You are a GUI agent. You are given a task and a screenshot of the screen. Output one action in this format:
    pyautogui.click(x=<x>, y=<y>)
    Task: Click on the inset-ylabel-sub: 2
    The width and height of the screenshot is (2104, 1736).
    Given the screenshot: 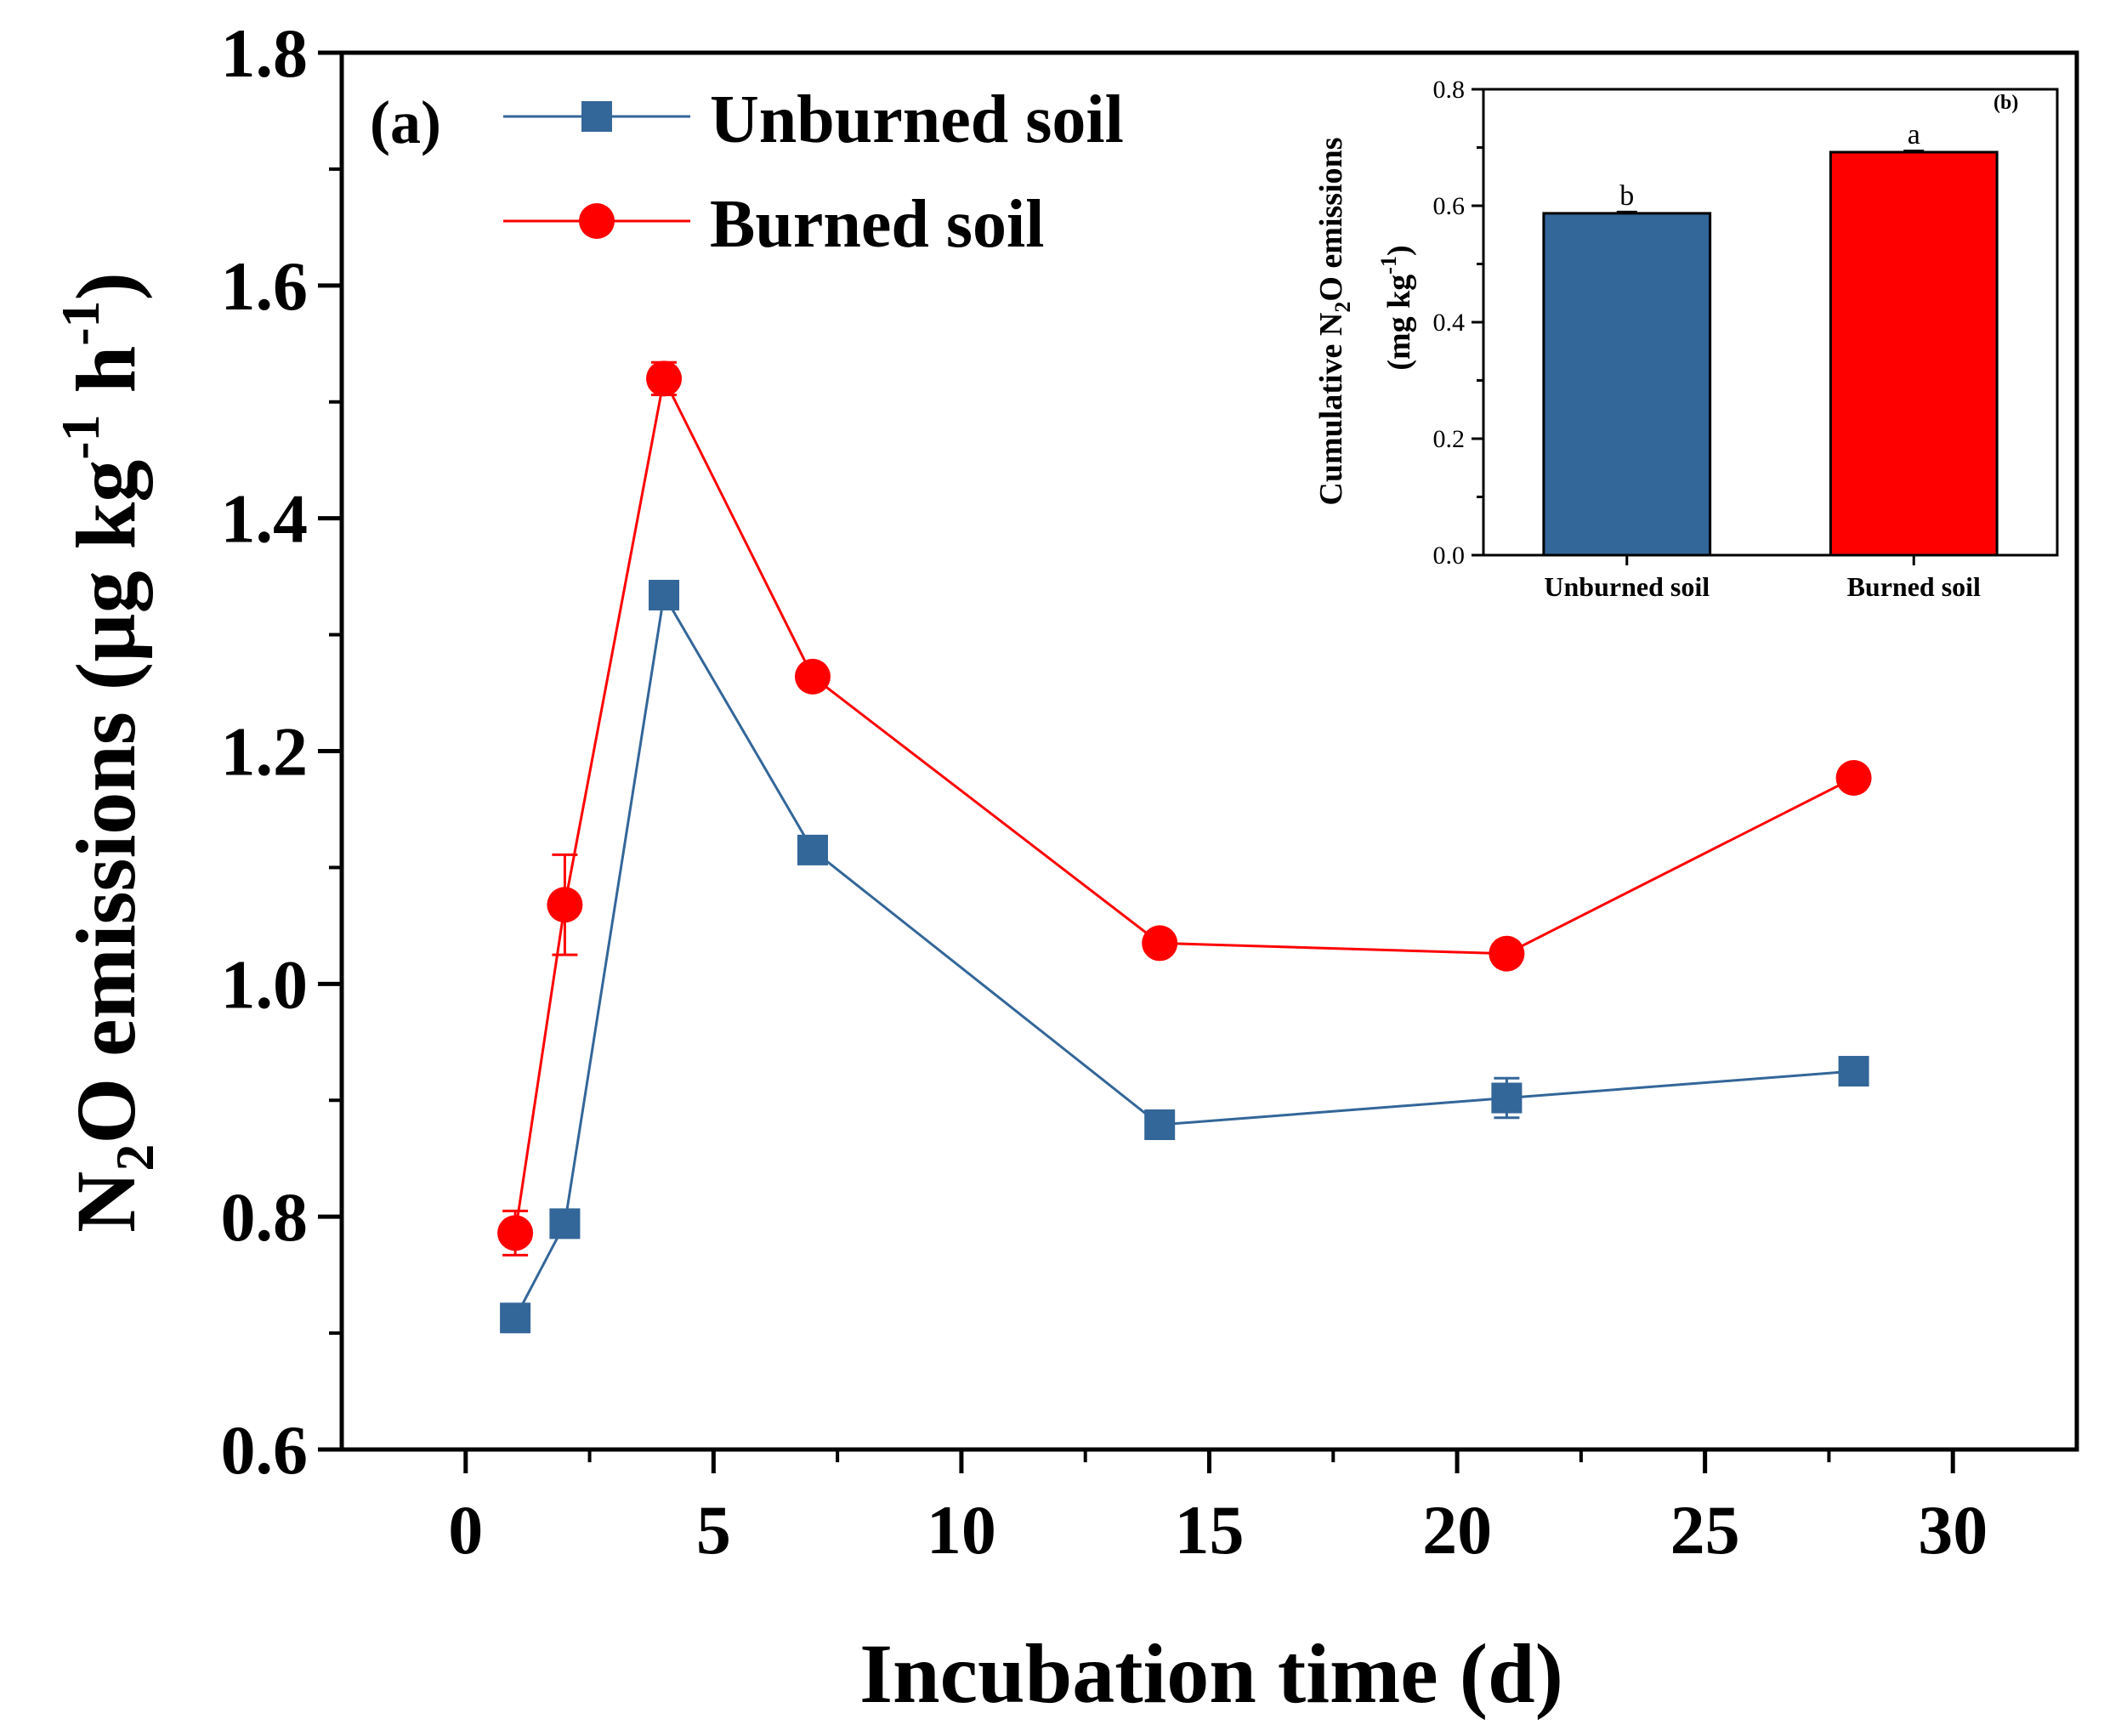 What is the action you would take?
    pyautogui.click(x=1342, y=308)
    